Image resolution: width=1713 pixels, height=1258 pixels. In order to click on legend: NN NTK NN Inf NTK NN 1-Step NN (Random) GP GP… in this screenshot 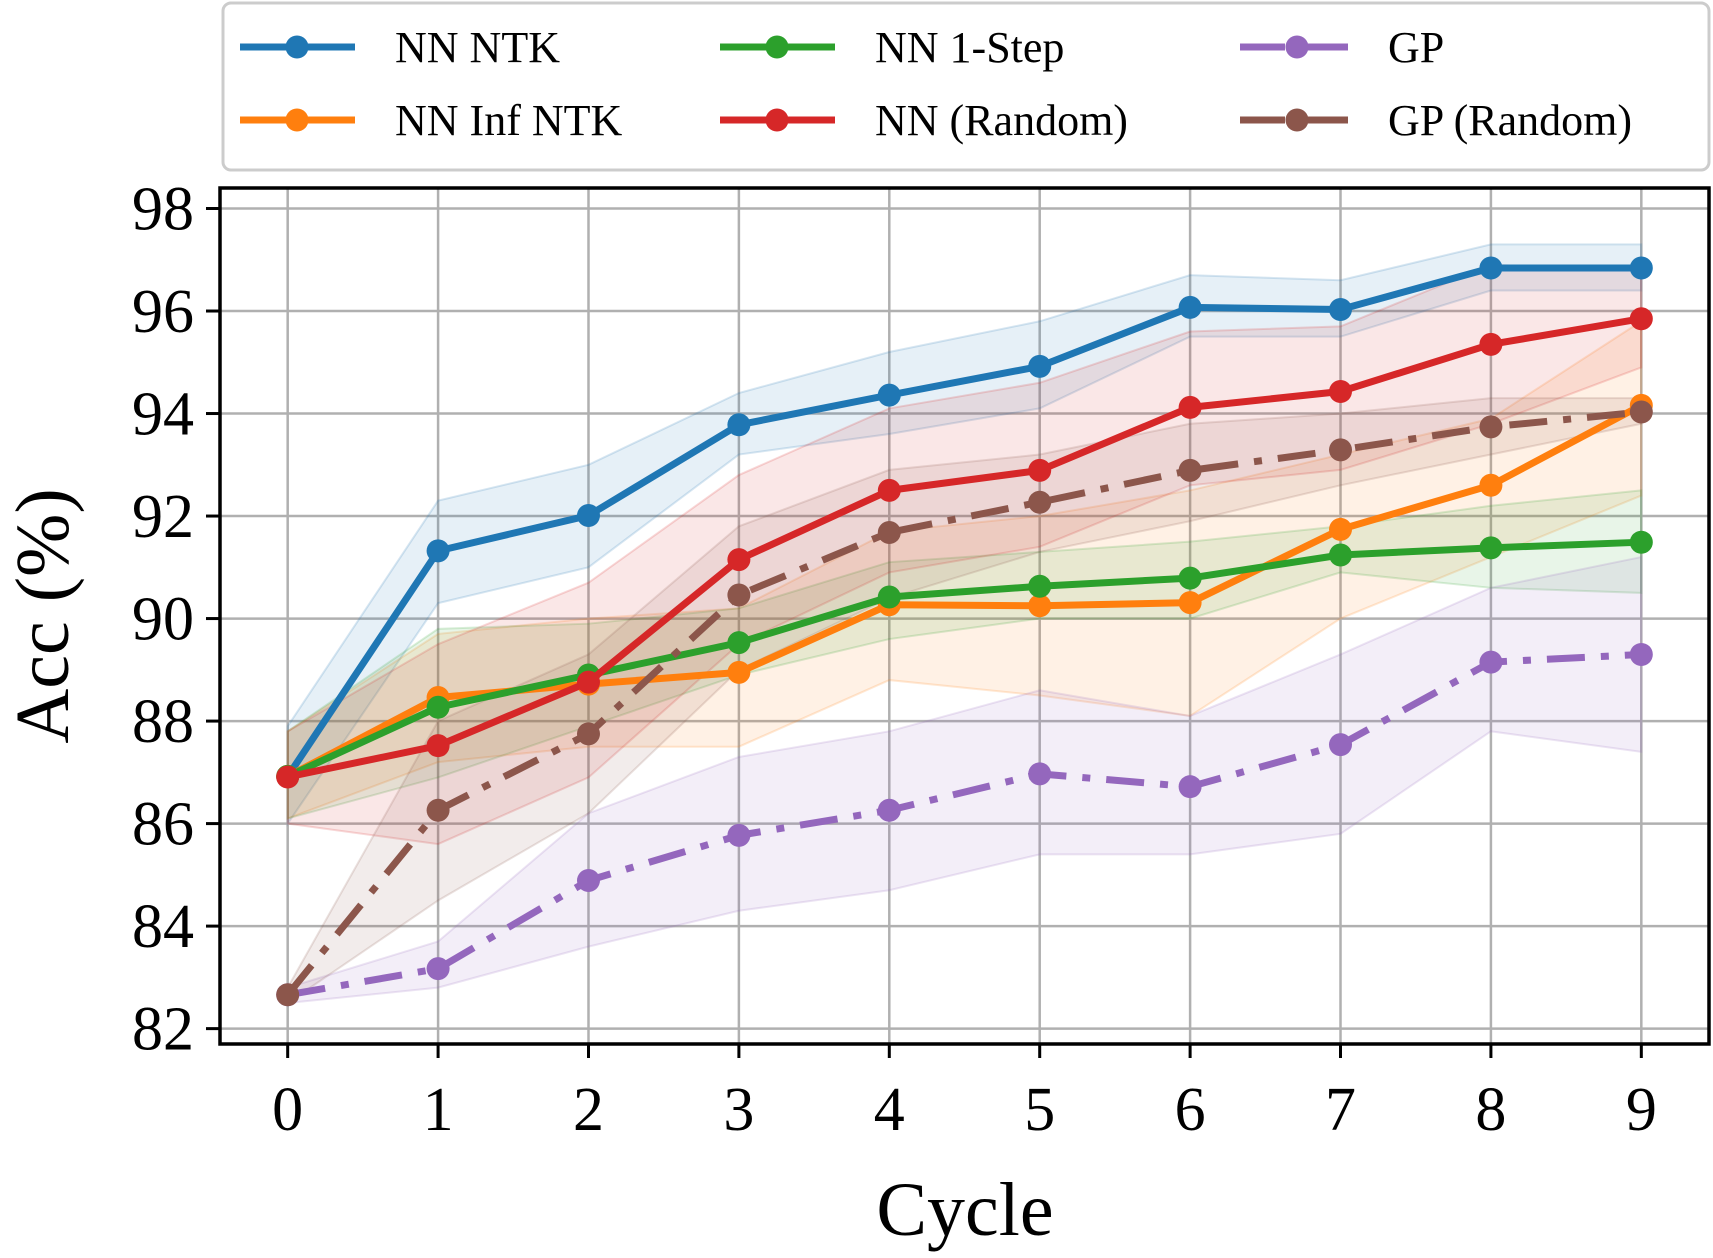, I will do `click(966, 86)`.